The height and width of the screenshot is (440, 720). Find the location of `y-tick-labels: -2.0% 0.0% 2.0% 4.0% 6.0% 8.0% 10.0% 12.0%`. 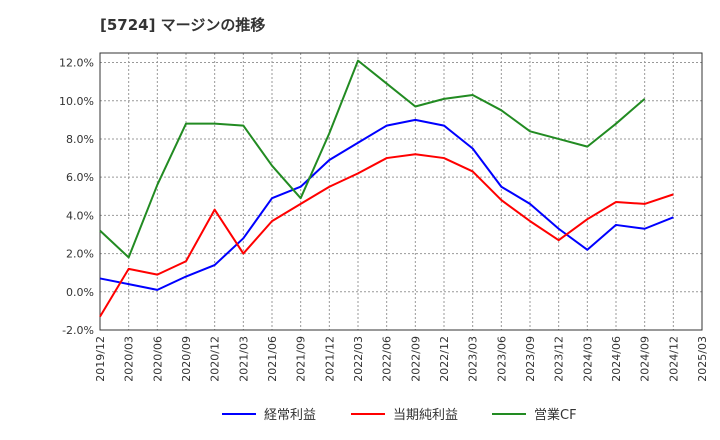

y-tick-labels: -2.0% 0.0% 2.0% 4.0% 6.0% 8.0% 10.0% 12.0% is located at coordinates (76, 197).